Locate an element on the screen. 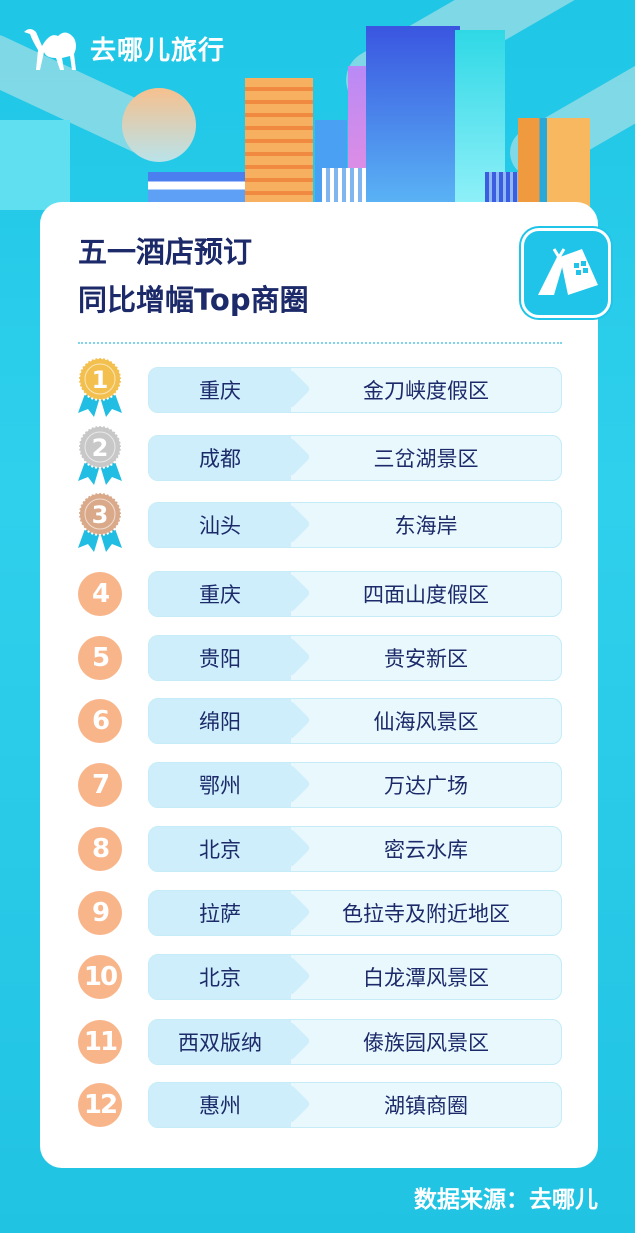 The height and width of the screenshot is (1233, 635). city-cell: 鄂州 is located at coordinates (220, 785).